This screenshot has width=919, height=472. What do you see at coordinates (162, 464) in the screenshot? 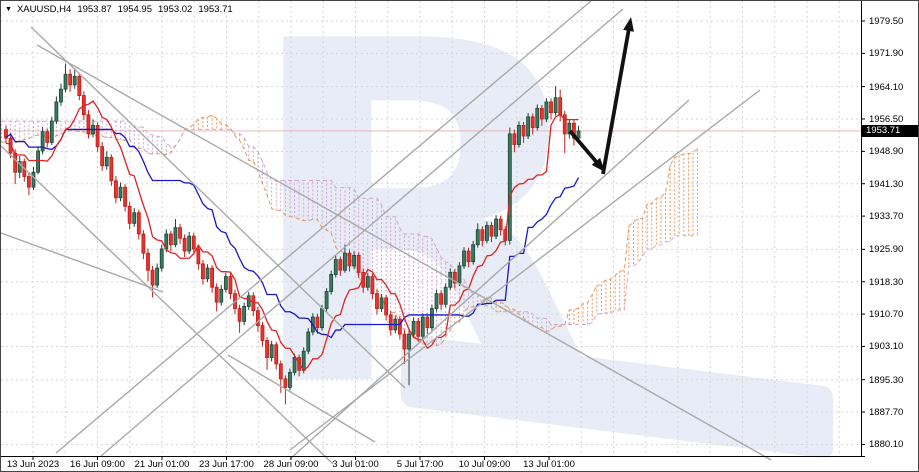
I see `time-tick-label: 21 Jun 01:00` at bounding box center [162, 464].